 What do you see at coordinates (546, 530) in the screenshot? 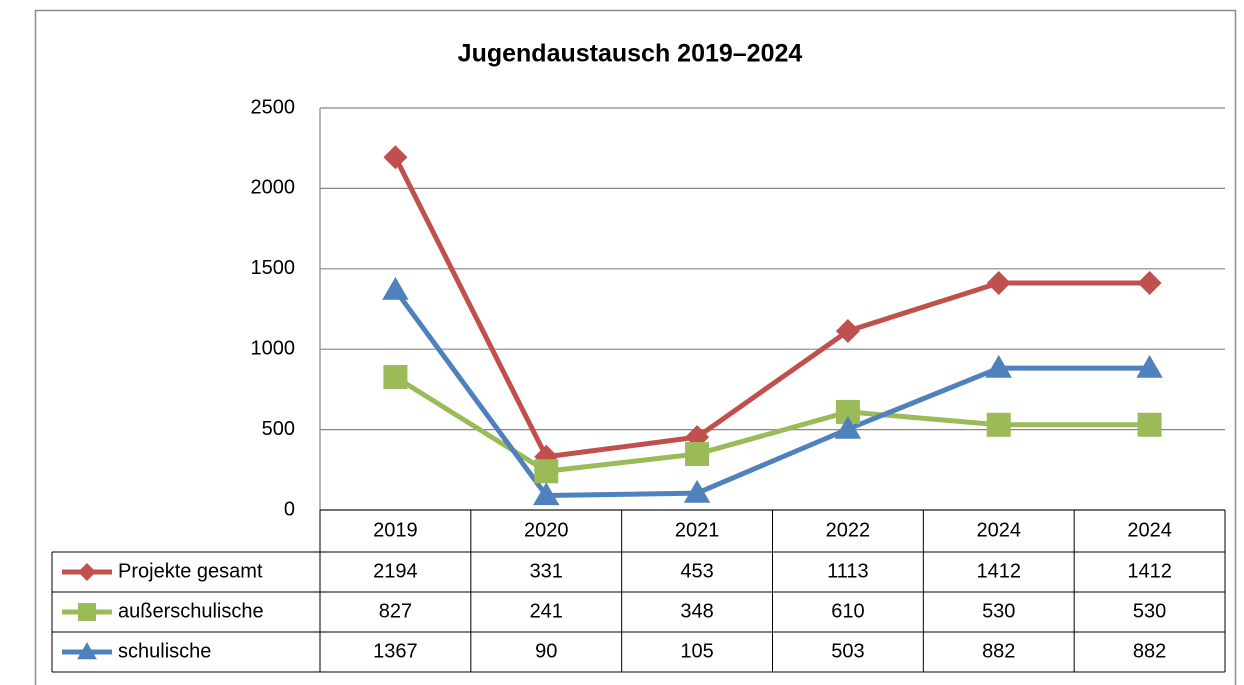
I see `x-tick-label: 2020` at bounding box center [546, 530].